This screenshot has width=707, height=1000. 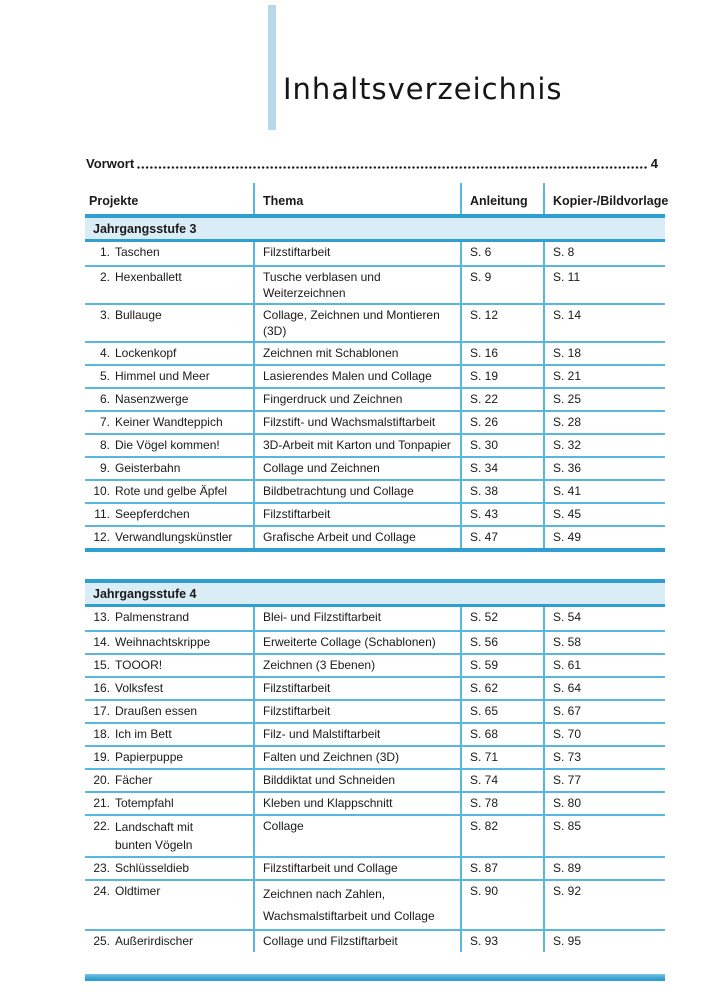 What do you see at coordinates (152, 399) in the screenshot?
I see `project-name: Nasenzwerge` at bounding box center [152, 399].